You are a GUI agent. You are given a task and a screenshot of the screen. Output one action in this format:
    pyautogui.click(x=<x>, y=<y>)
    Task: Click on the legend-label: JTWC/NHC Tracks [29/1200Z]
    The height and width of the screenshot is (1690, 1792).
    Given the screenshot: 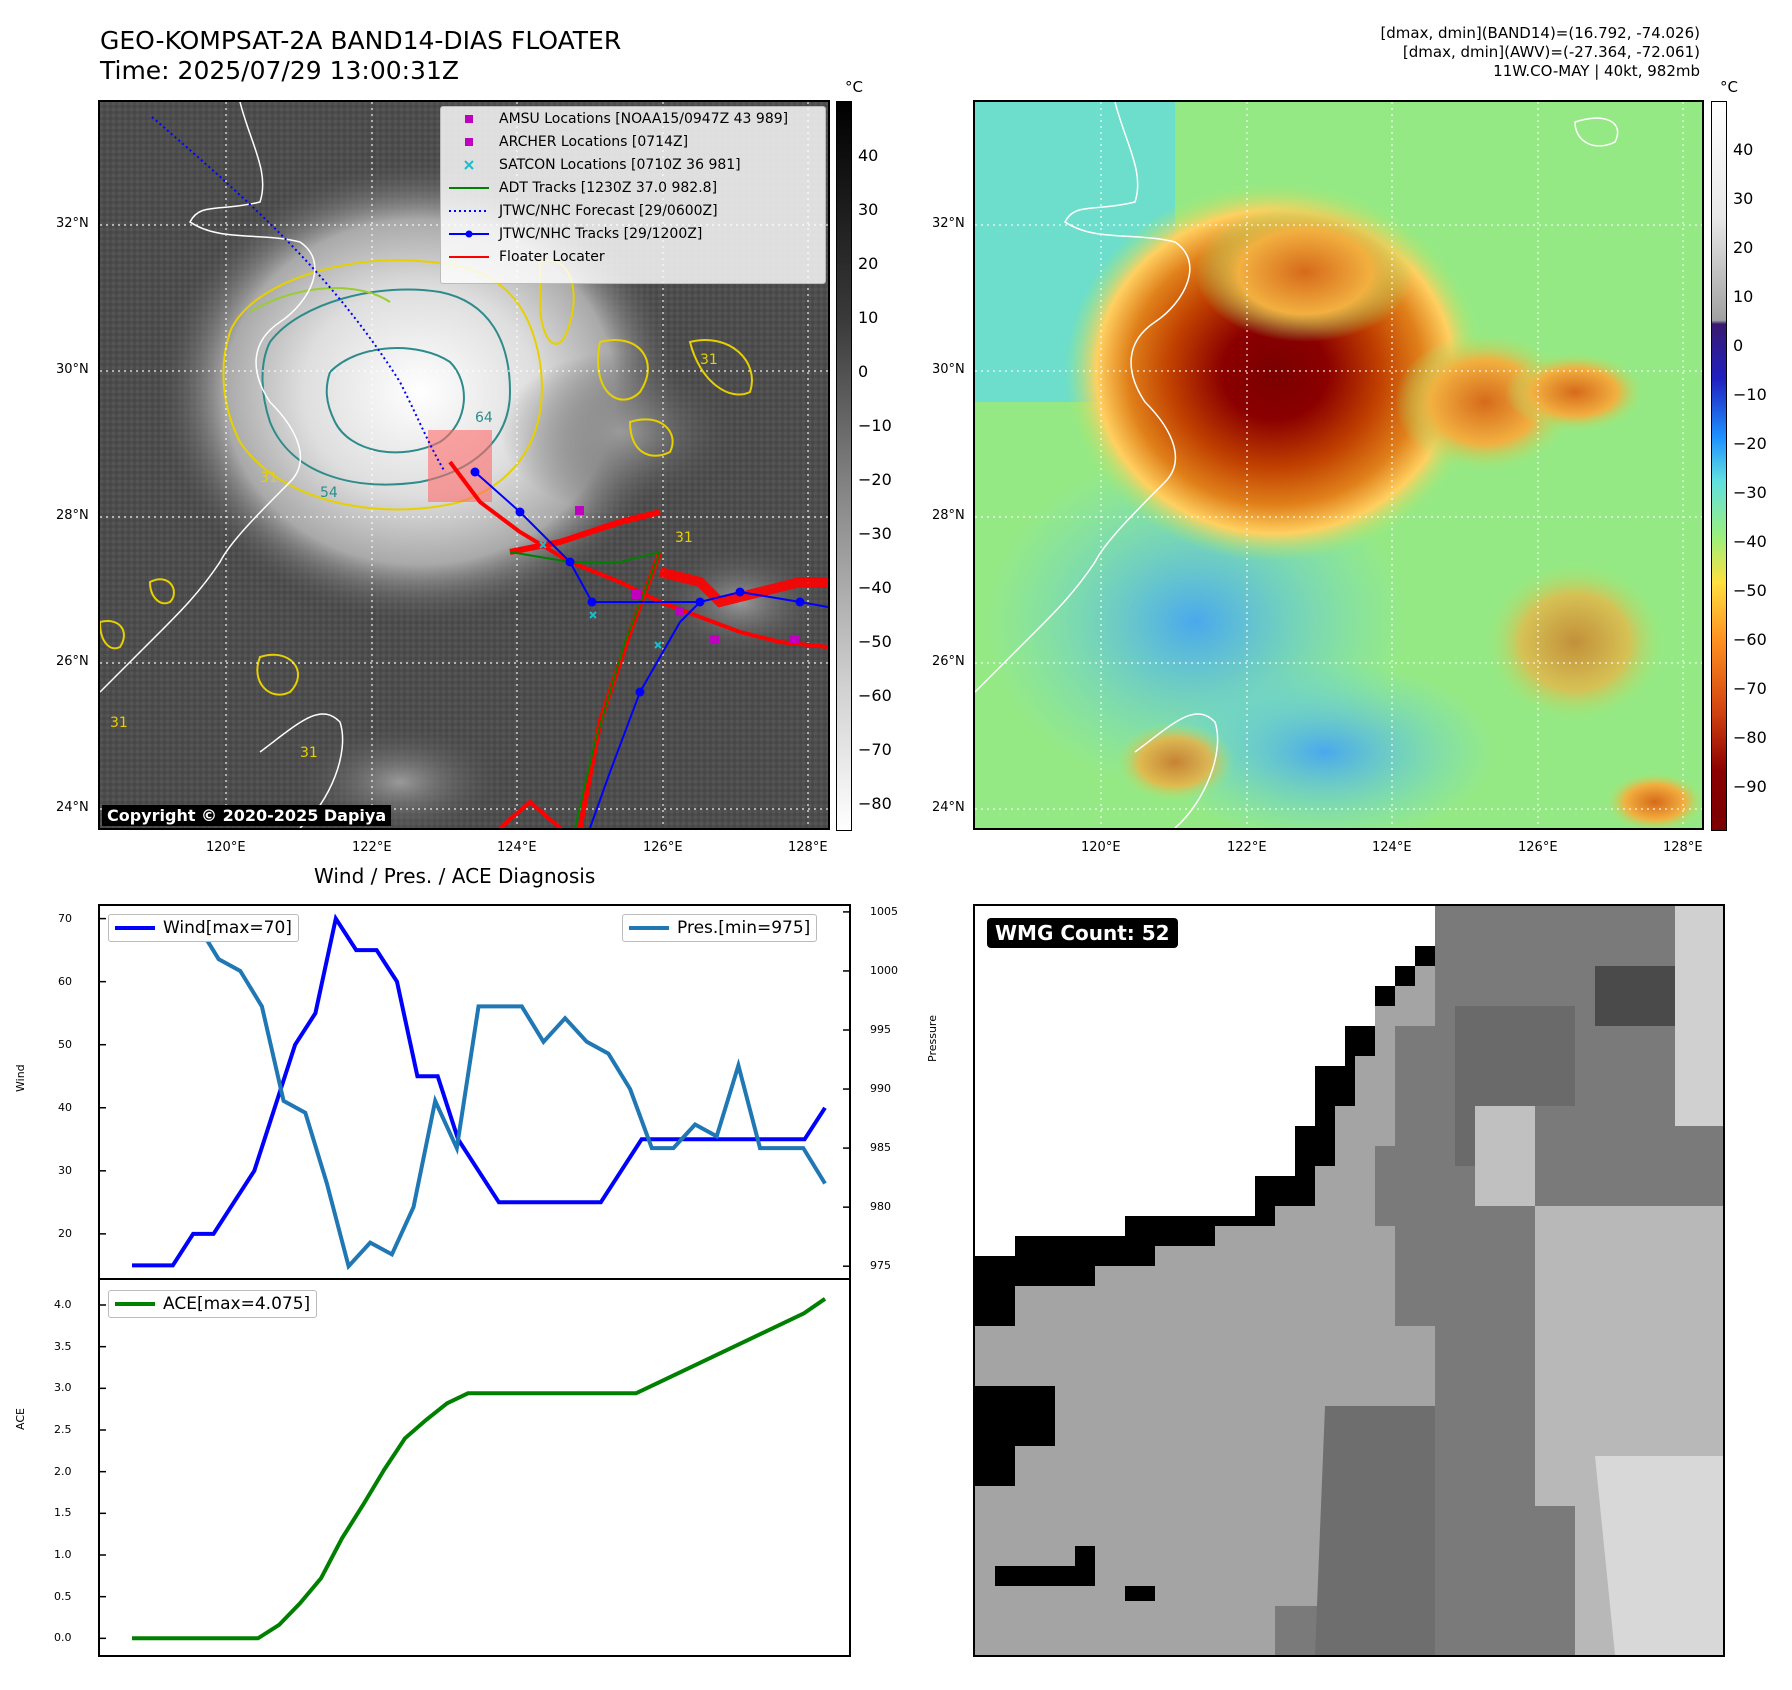 What is the action you would take?
    pyautogui.click(x=601, y=233)
    